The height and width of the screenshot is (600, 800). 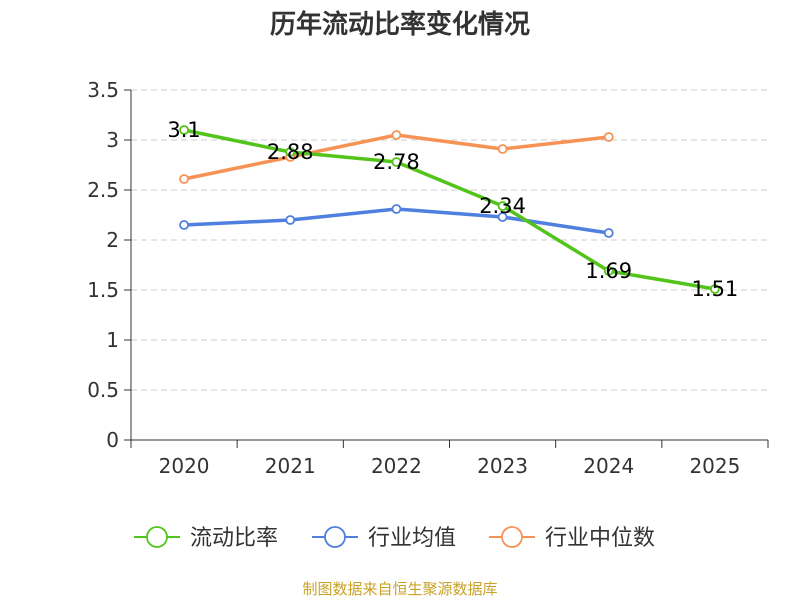 I want to click on y-tick-label: 3, so click(x=112, y=140).